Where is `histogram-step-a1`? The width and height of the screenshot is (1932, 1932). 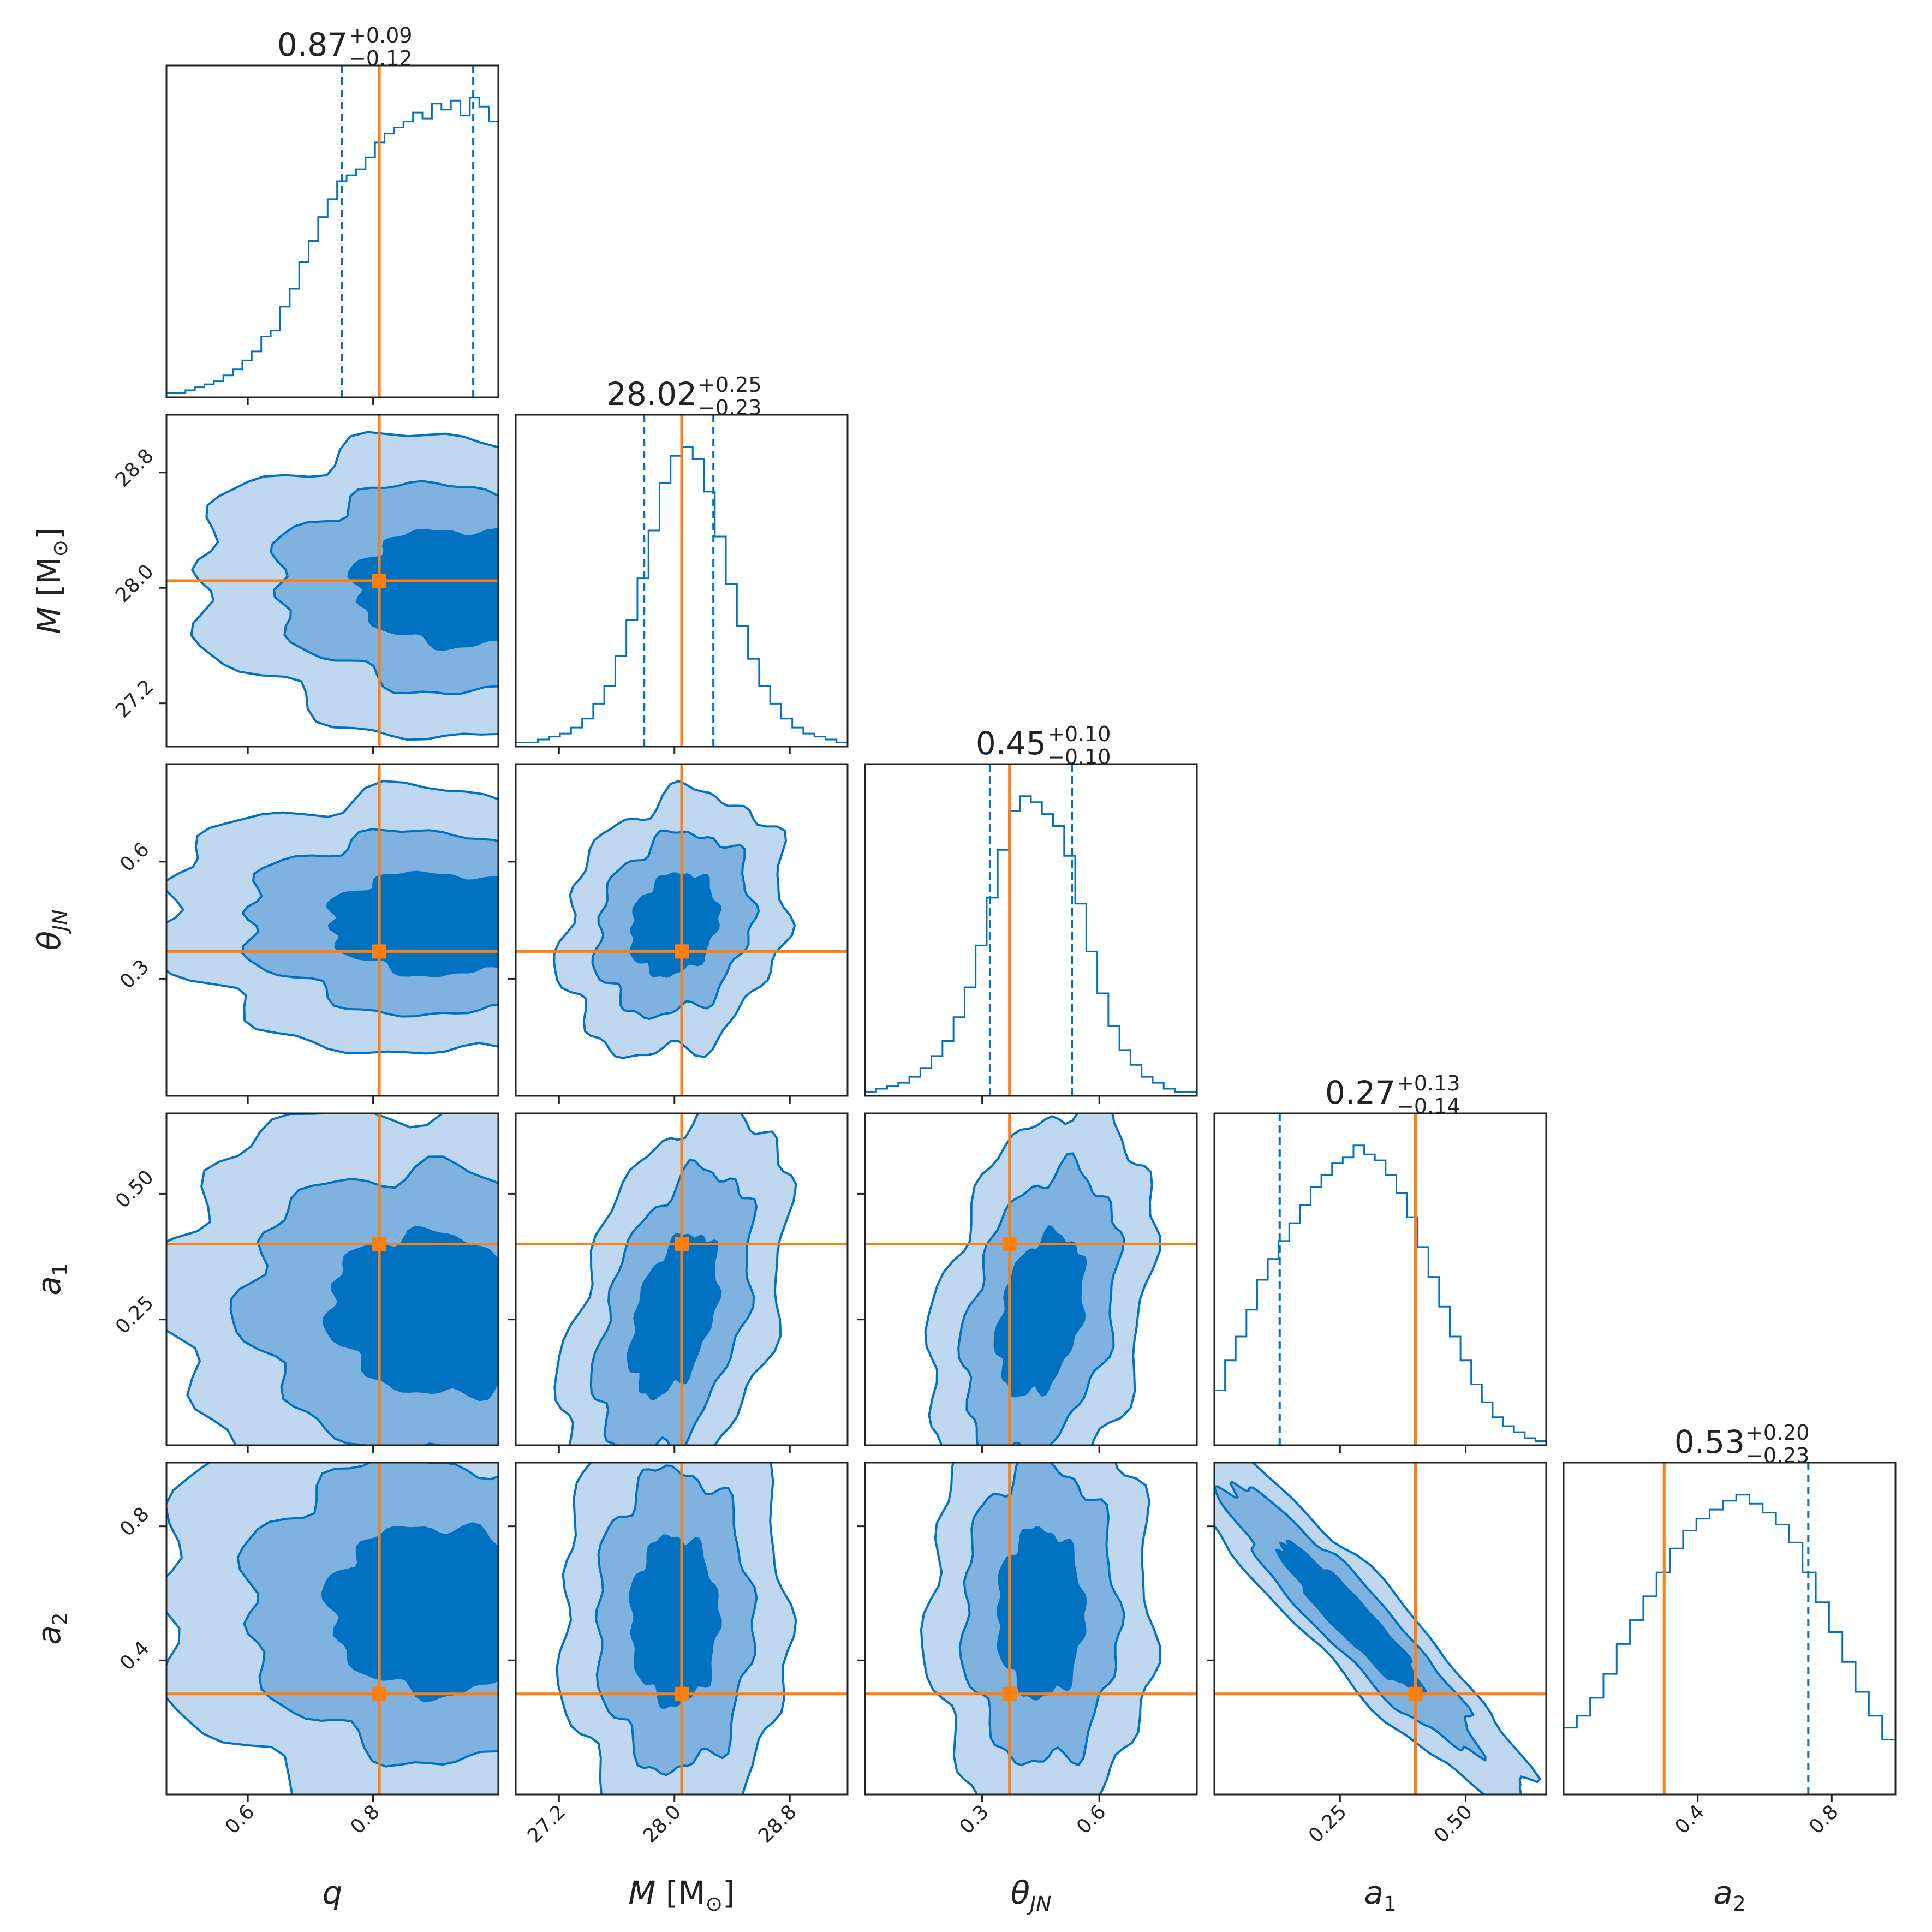 histogram-step-a1 is located at coordinates (1380, 1293).